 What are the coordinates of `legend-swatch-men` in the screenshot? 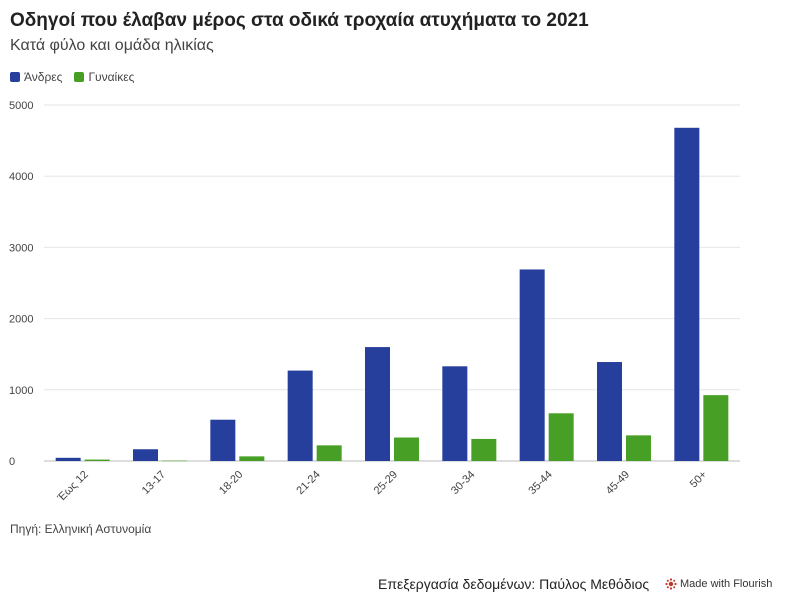 It's located at (15, 77).